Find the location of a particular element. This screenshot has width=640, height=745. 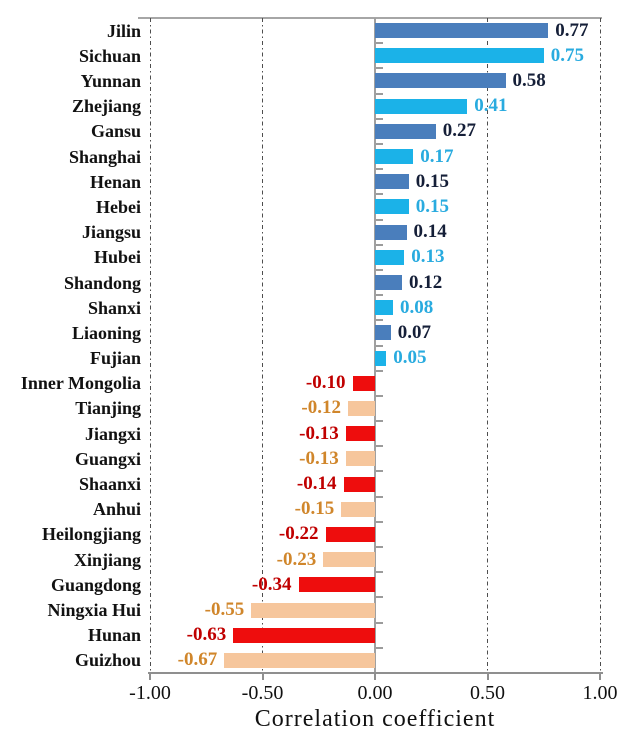

category-label: Inner Mongolia is located at coordinates (80, 383).